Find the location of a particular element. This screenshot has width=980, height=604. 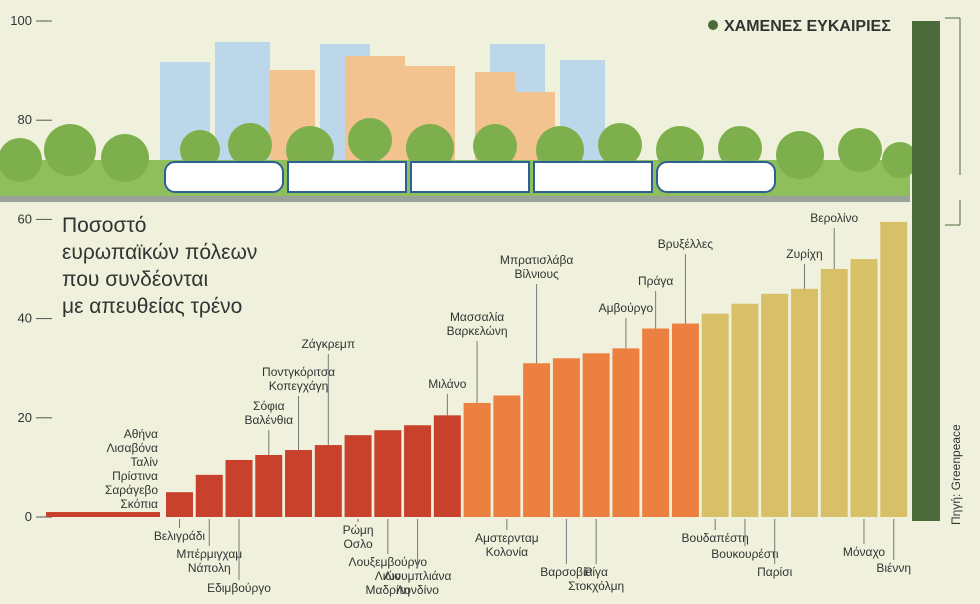

category-label: Μπέρμιγχαμ is located at coordinates (209, 554).